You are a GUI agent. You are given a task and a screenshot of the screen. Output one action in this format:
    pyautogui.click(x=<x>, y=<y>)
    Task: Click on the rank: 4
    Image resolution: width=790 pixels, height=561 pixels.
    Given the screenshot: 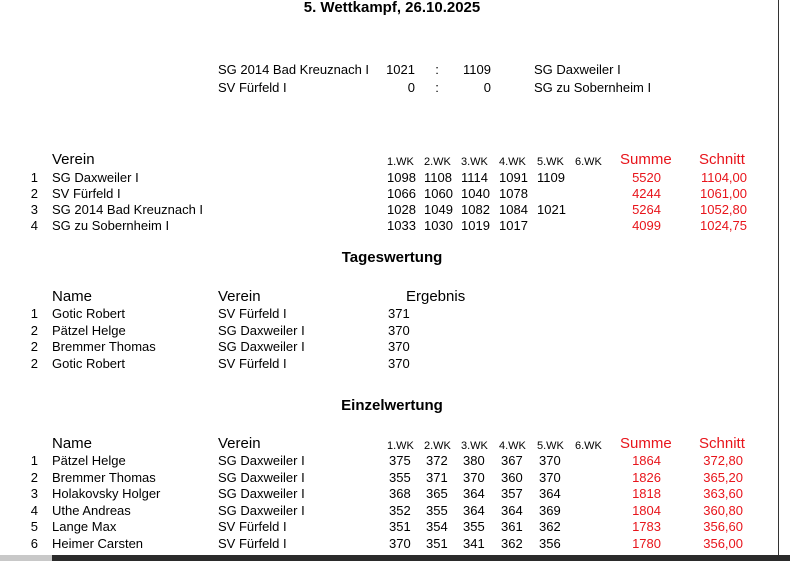 What is the action you would take?
    pyautogui.click(x=34, y=225)
    